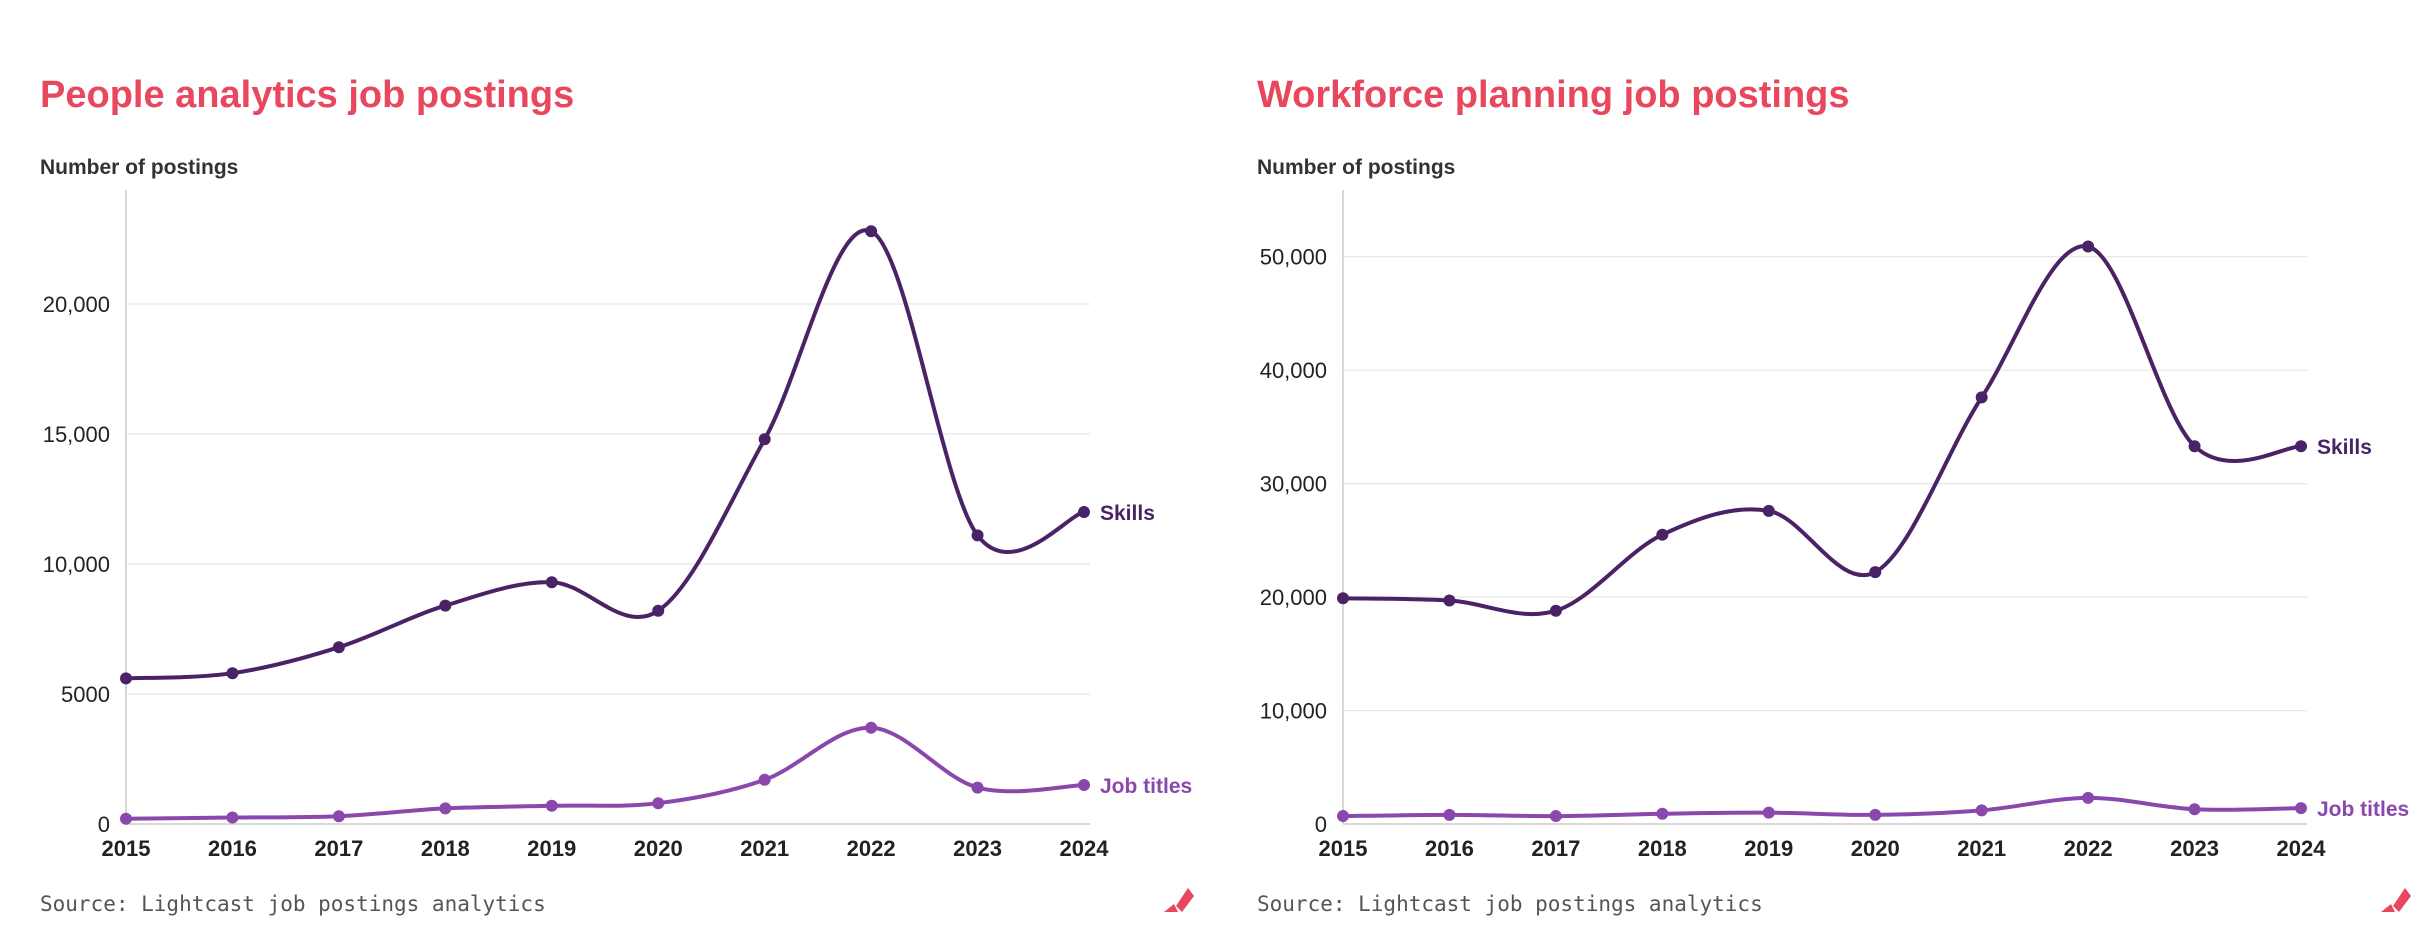 The height and width of the screenshot is (950, 2434). Describe the element at coordinates (1293, 257) in the screenshot. I see `y-tick-label: 50,000` at that location.